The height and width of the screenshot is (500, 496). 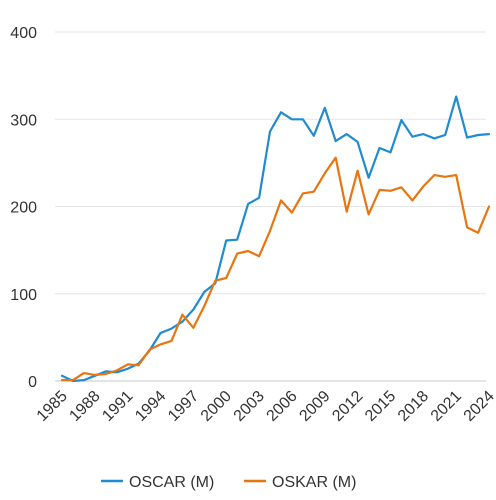 What do you see at coordinates (117, 406) in the screenshot?
I see `x-tick-label: 1991` at bounding box center [117, 406].